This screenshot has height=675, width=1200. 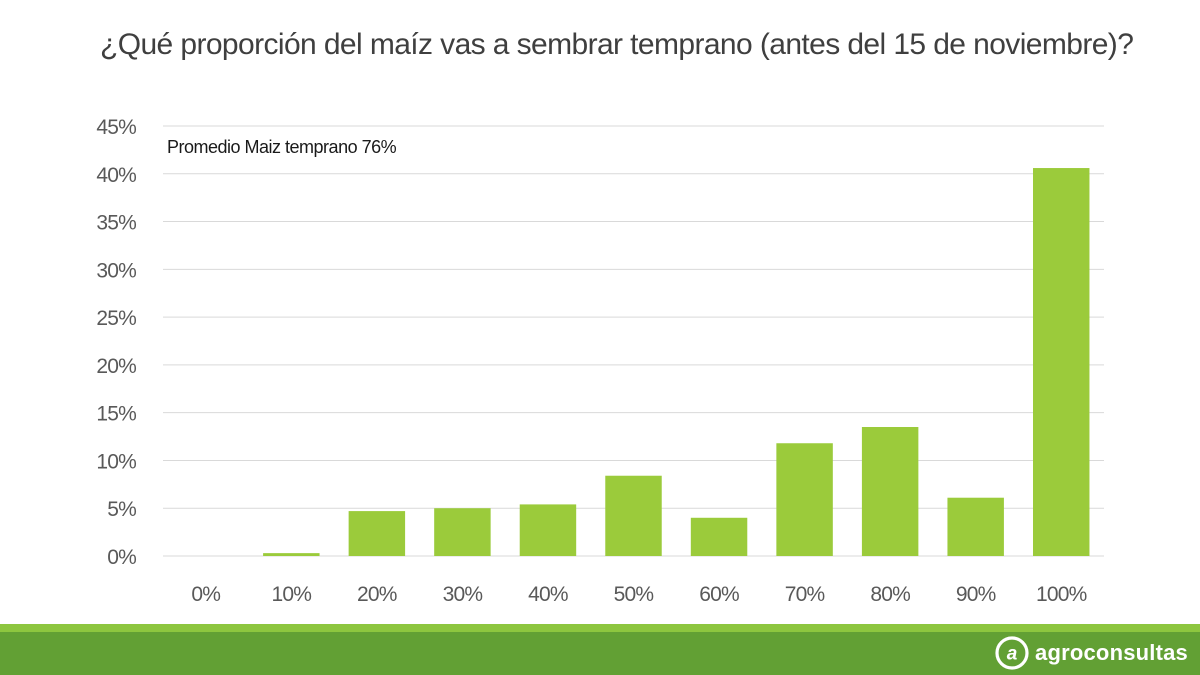 What do you see at coordinates (634, 594) in the screenshot?
I see `x-tick-label: 50%` at bounding box center [634, 594].